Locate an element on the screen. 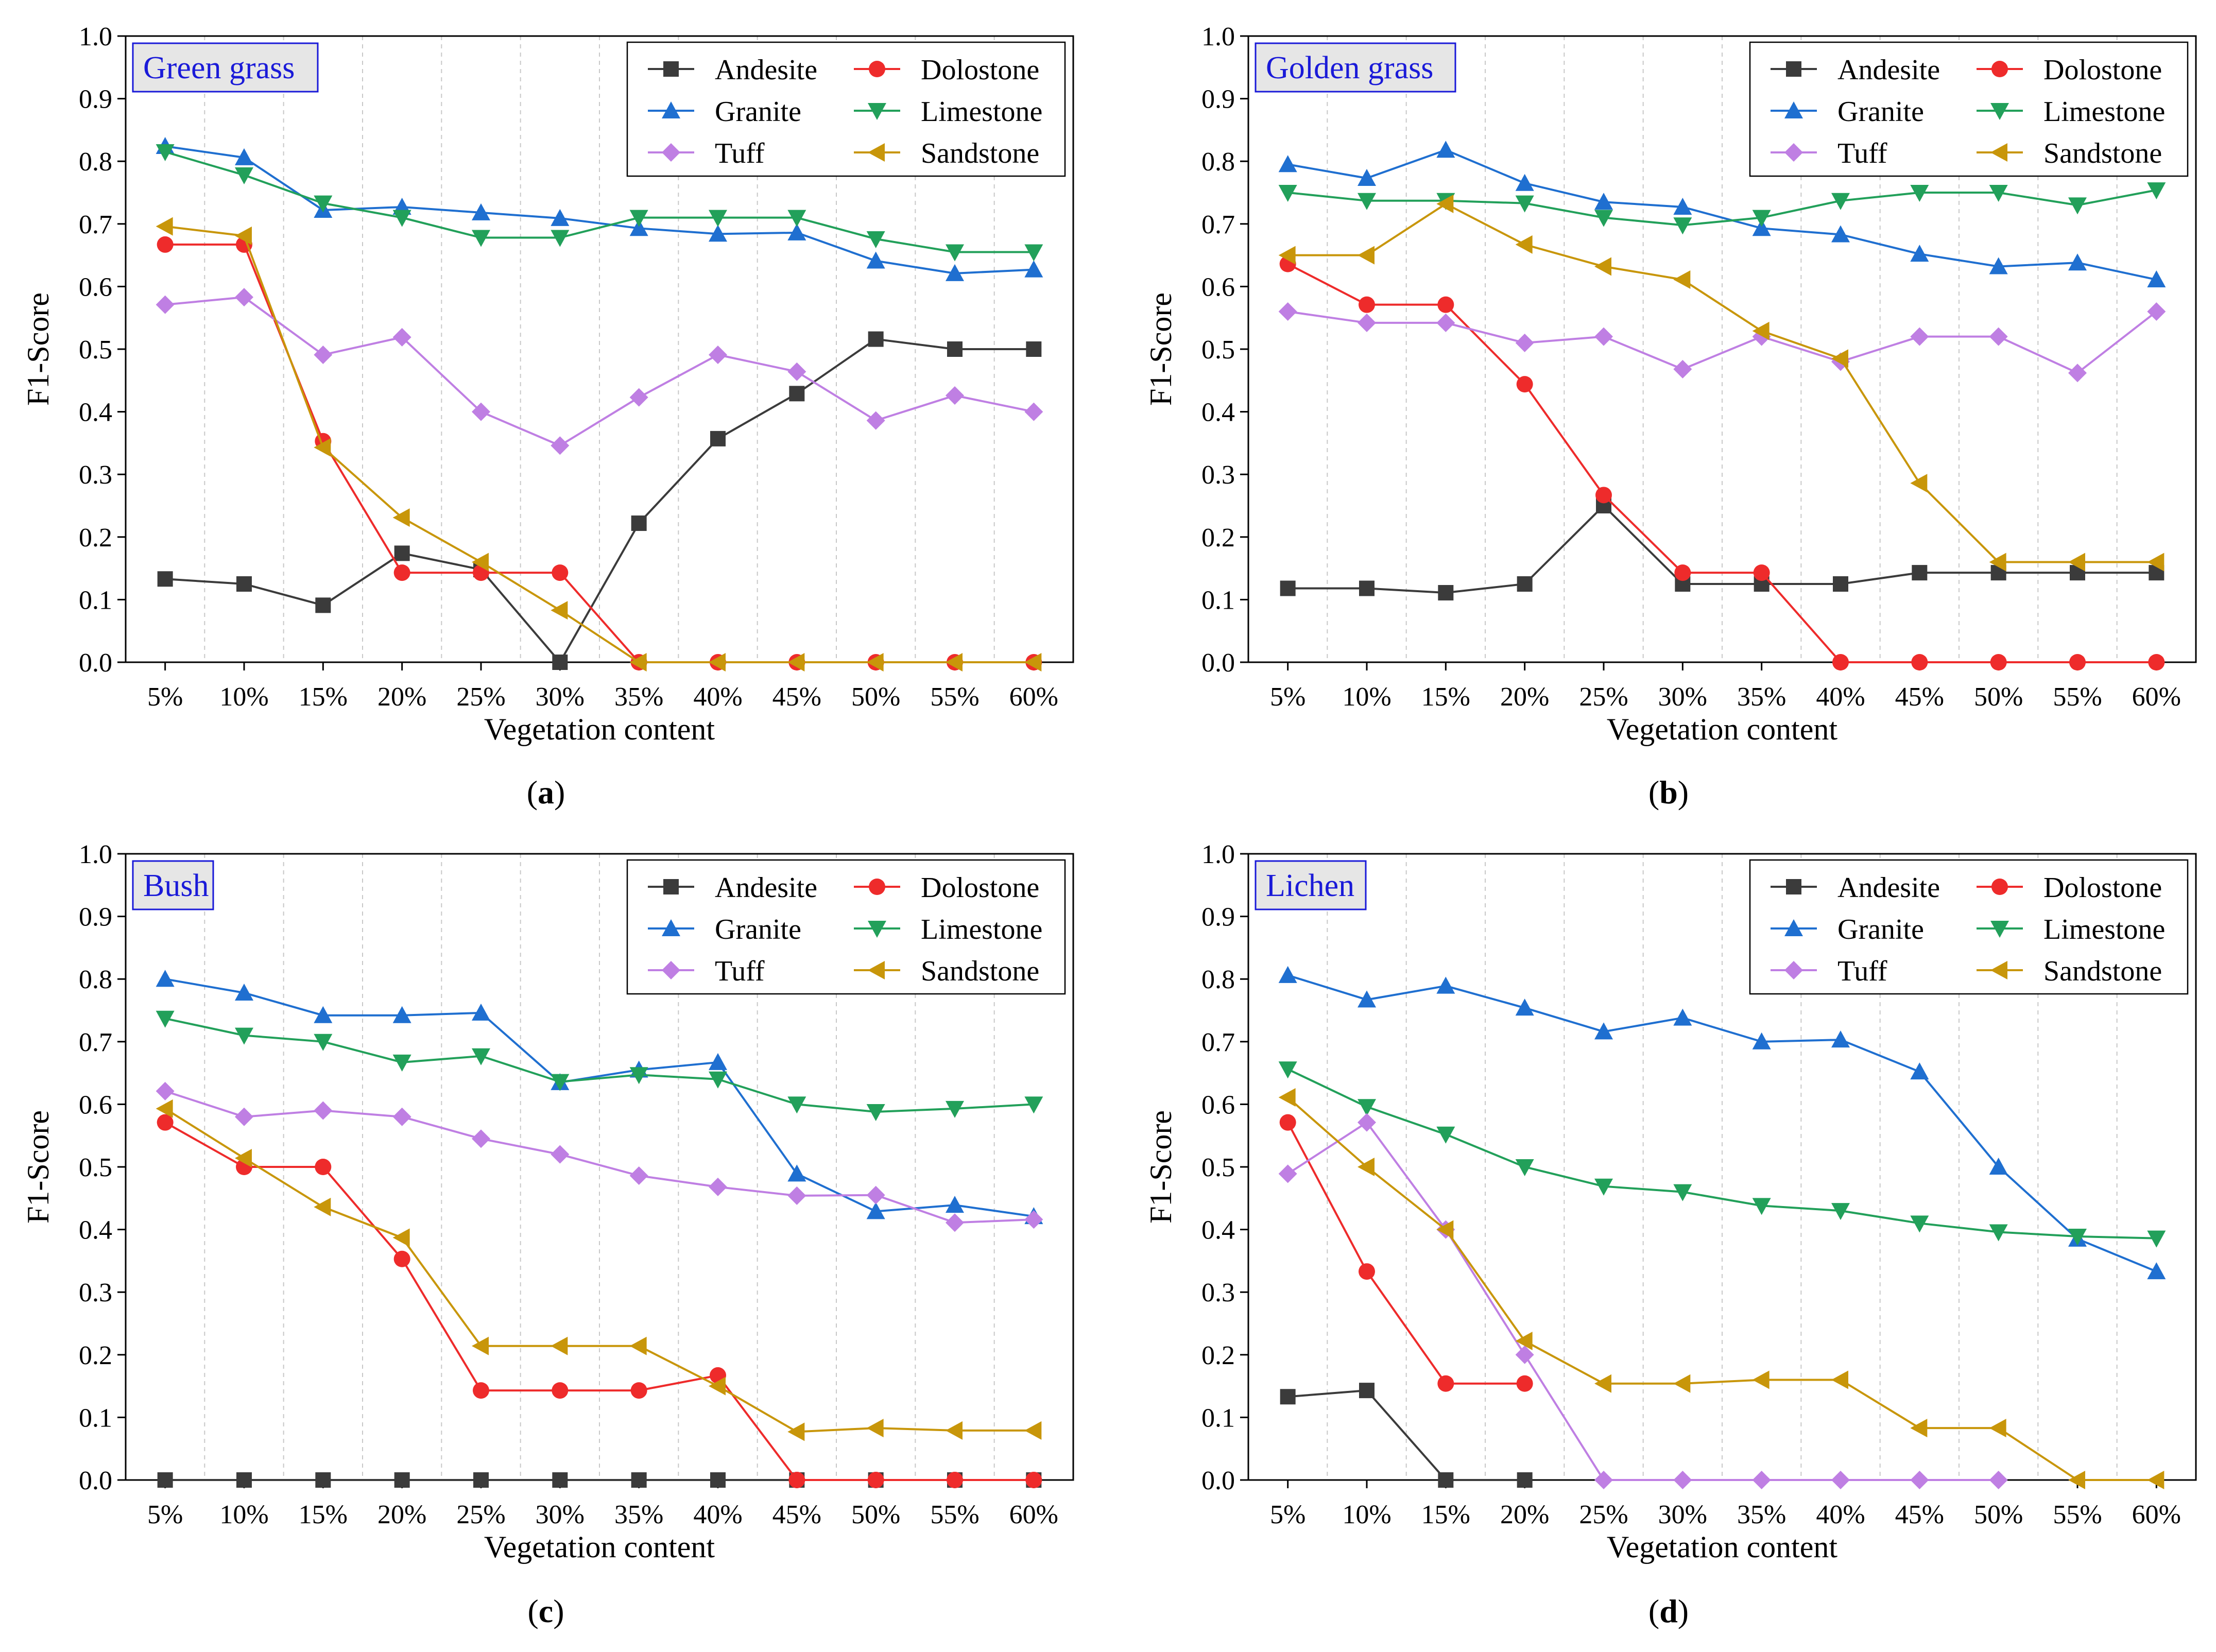  x-tick-label: 60% is located at coordinates (2156, 1514).